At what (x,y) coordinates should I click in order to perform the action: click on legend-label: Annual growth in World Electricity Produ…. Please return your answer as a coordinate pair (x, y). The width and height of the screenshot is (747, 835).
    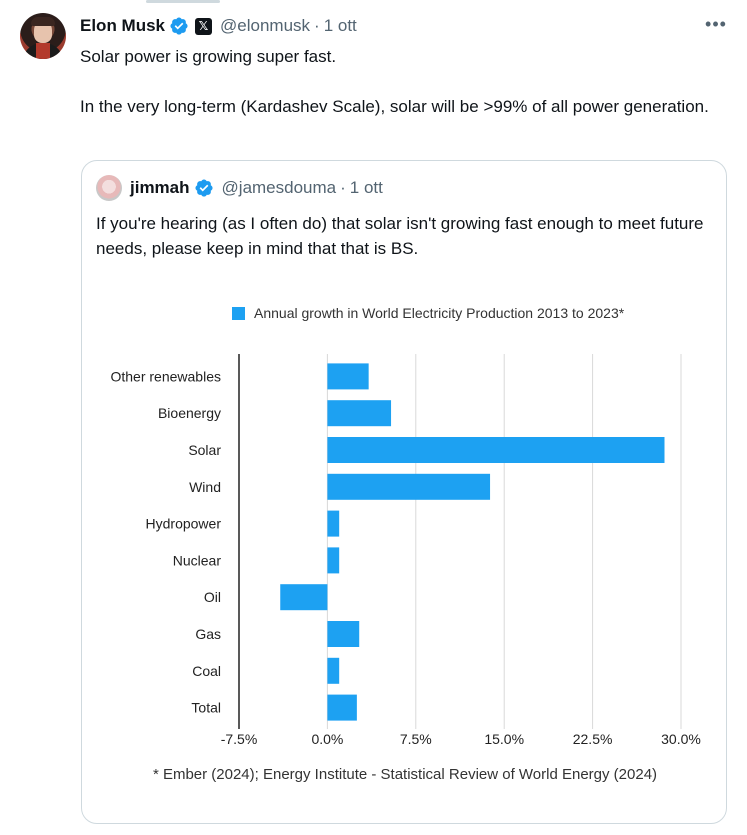
    Looking at the image, I should click on (439, 313).